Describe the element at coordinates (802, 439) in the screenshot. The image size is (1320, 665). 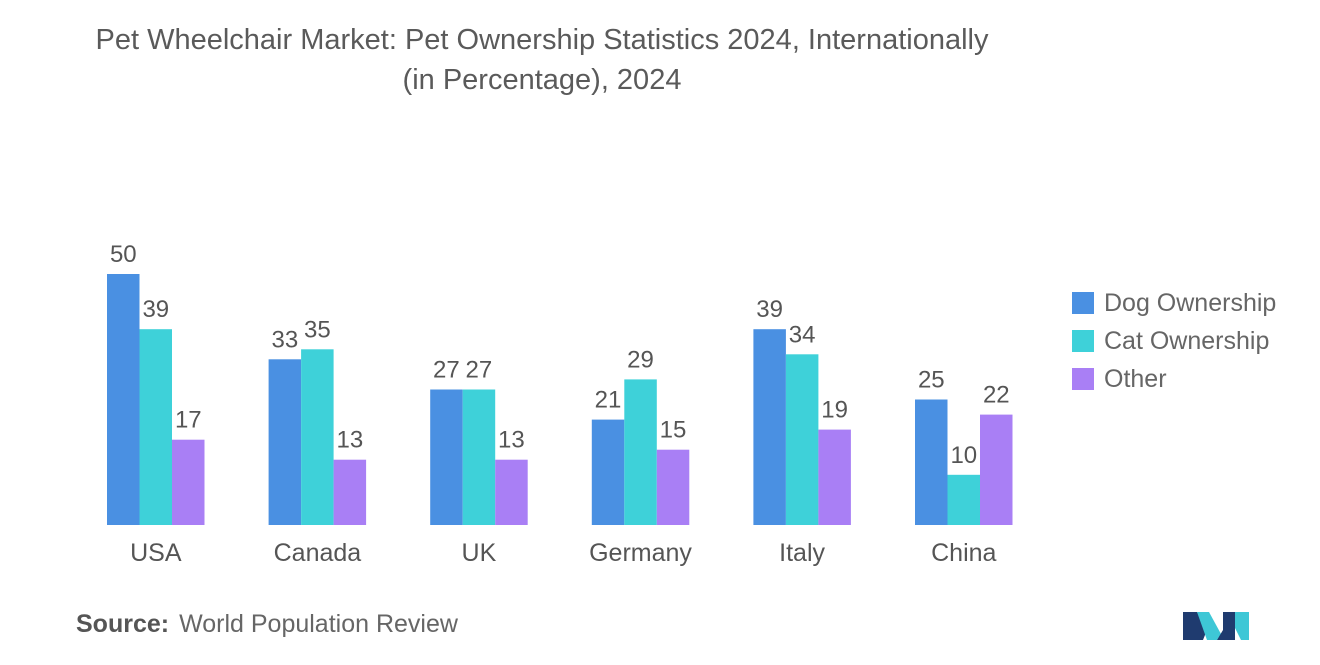
I see `bar-italy-cat-ownership` at that location.